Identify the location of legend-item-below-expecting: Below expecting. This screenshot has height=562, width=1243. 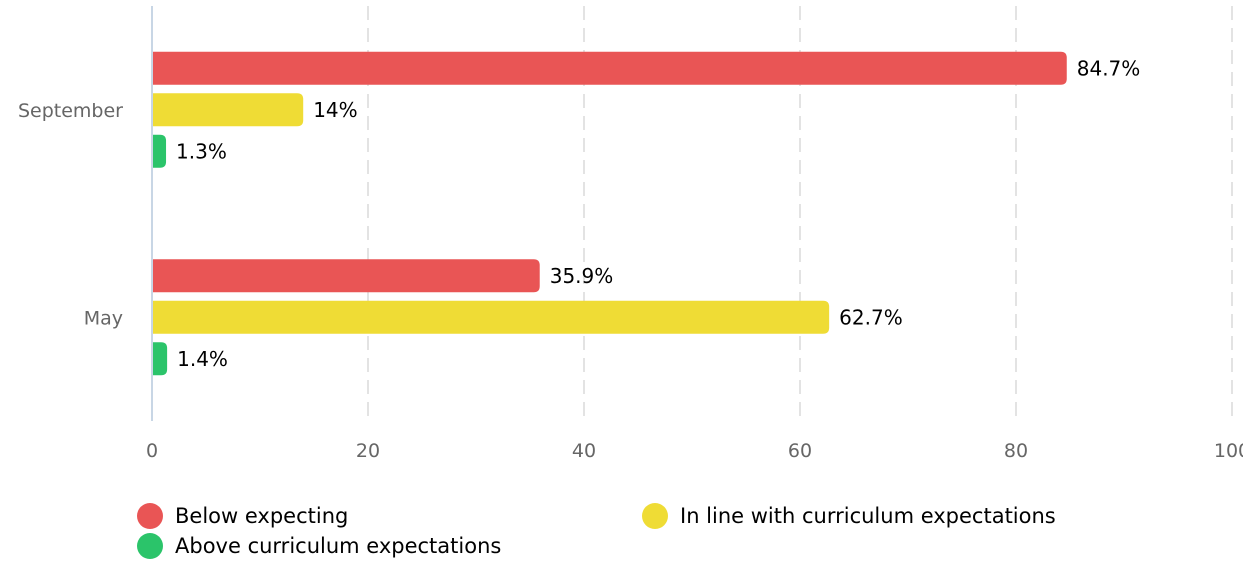
(242, 516).